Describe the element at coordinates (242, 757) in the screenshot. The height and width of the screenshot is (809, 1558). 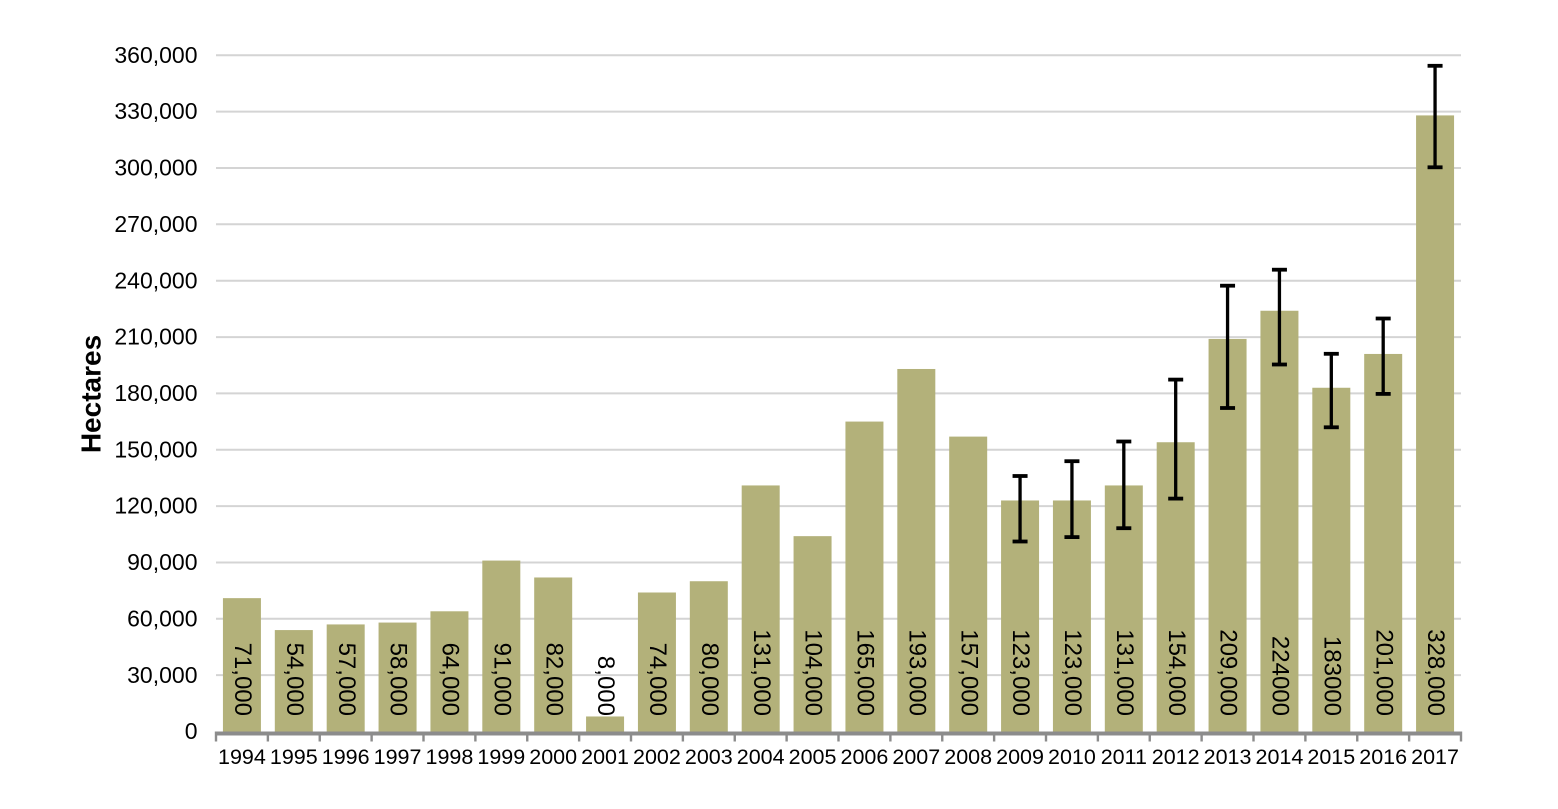
I see `svg-text: 1994` at that location.